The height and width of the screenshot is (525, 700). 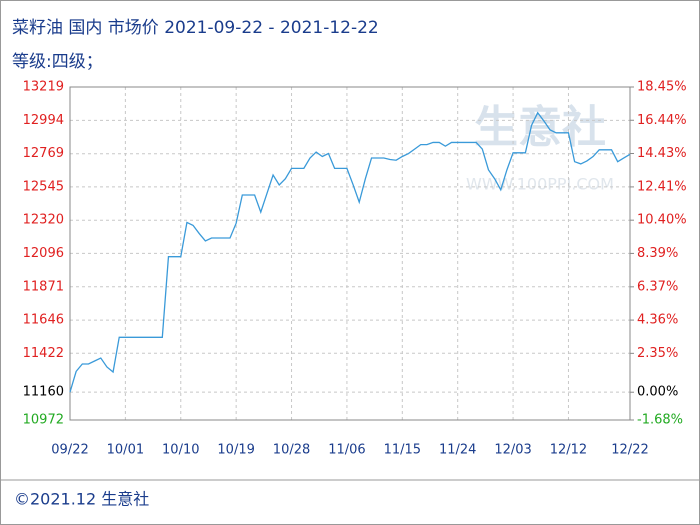 What do you see at coordinates (43, 220) in the screenshot?
I see `y-tick-label: 12320` at bounding box center [43, 220].